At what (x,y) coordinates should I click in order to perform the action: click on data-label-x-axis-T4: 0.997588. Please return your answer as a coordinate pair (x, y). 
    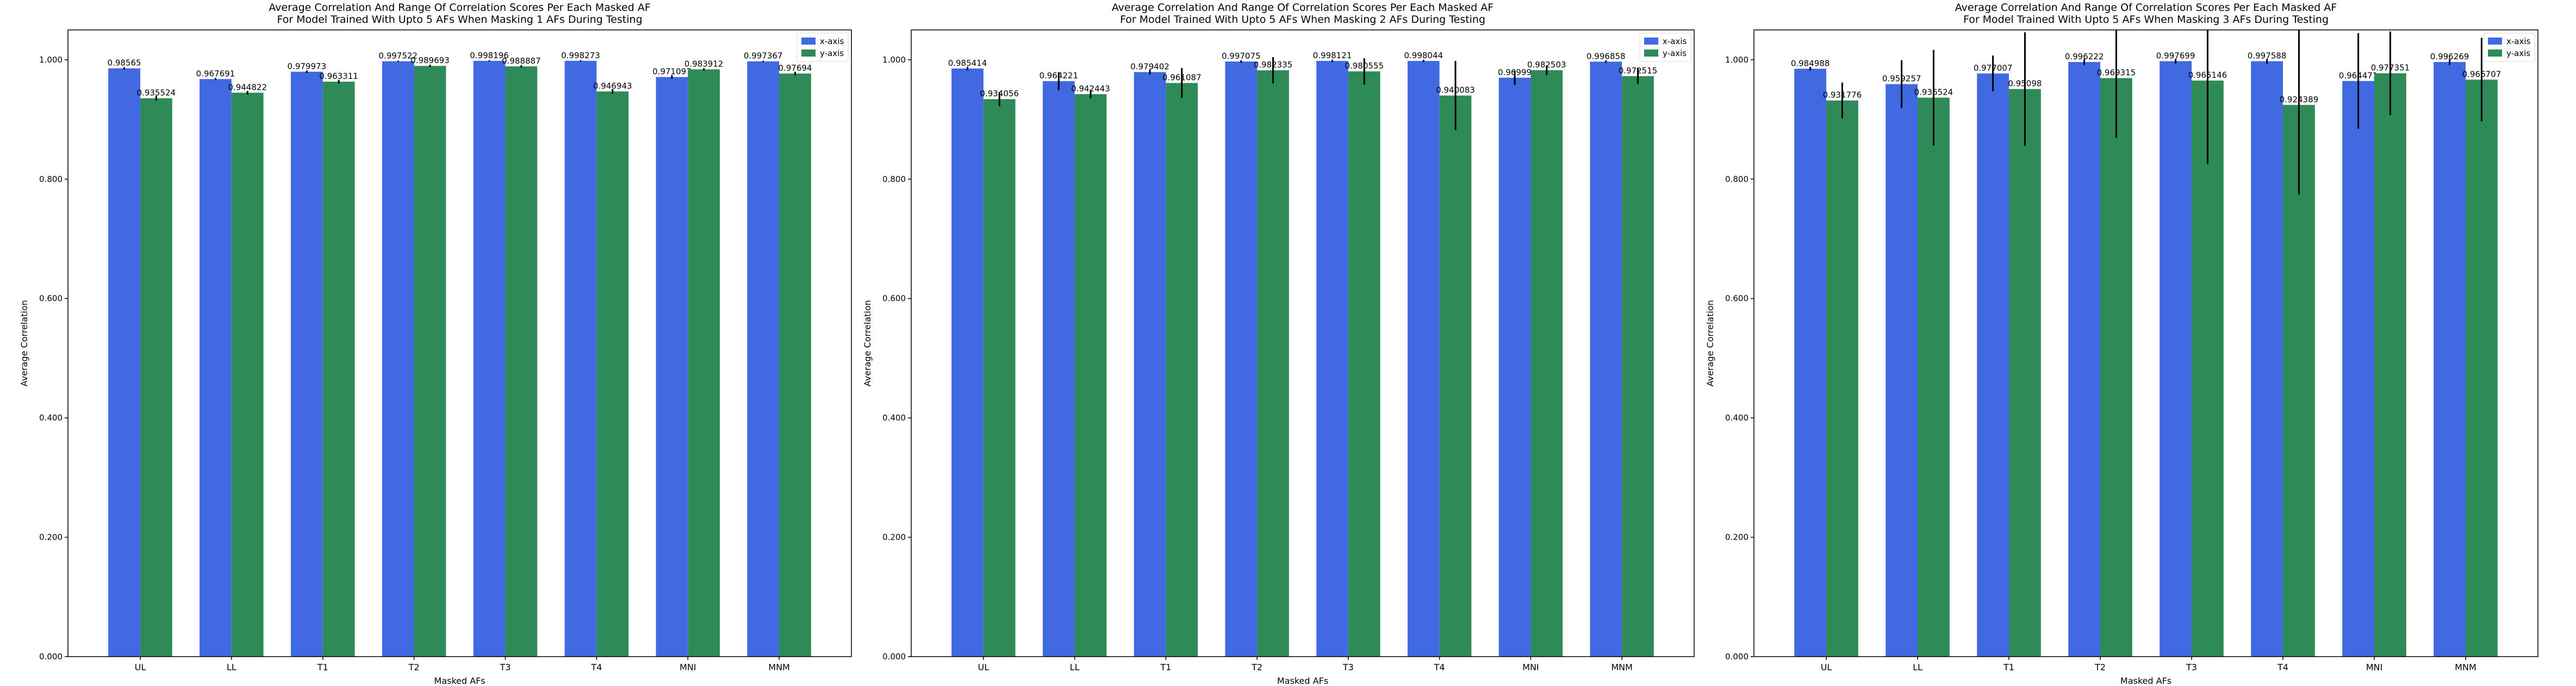
    Looking at the image, I should click on (2267, 56).